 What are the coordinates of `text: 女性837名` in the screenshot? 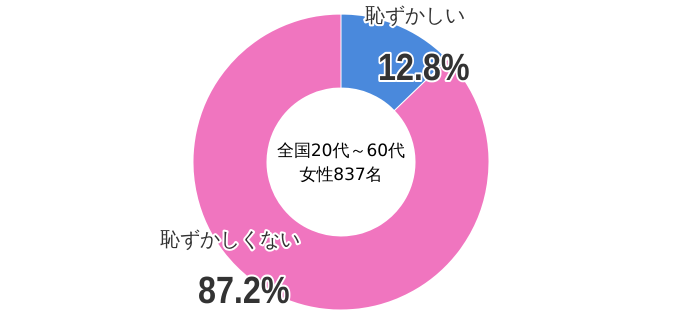 It's located at (341, 175).